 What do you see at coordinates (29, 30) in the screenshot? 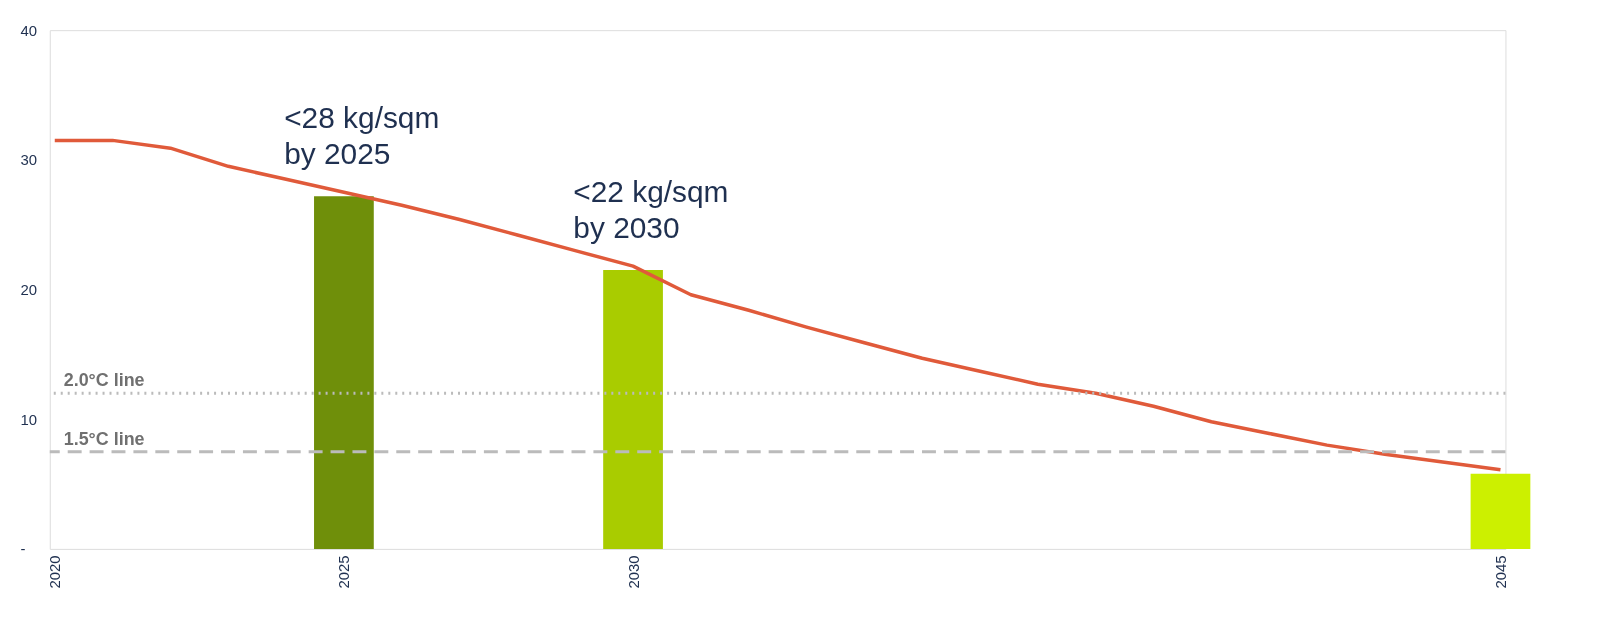
I see `y-tick-label: 40` at bounding box center [29, 30].